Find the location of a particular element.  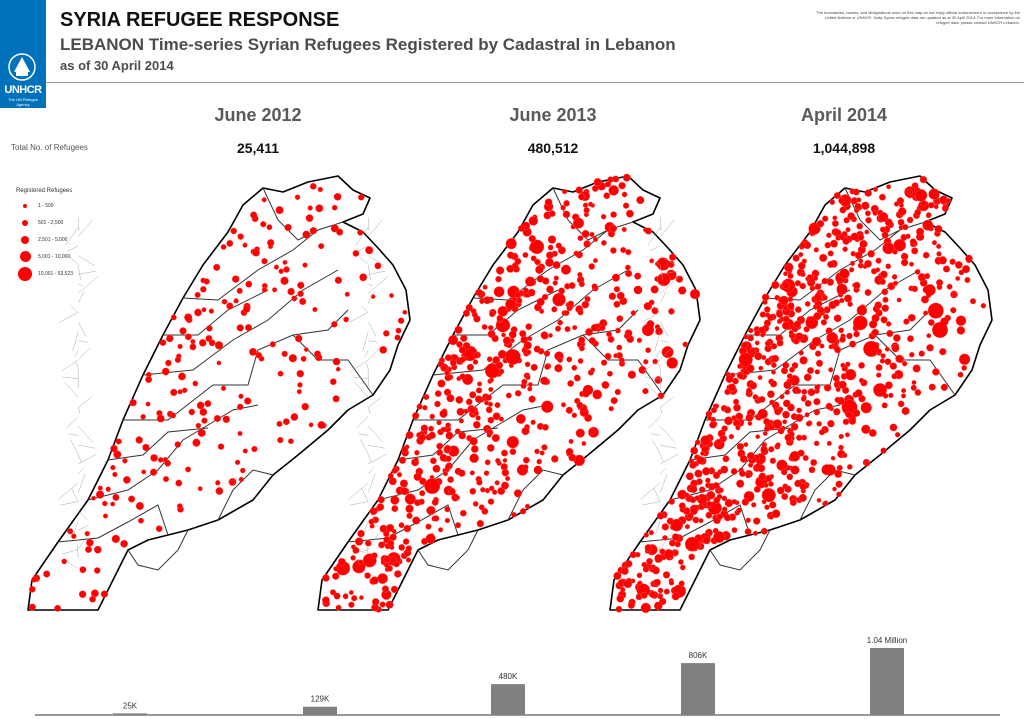

report-date: as of 30 April 2014 is located at coordinates (117, 65).